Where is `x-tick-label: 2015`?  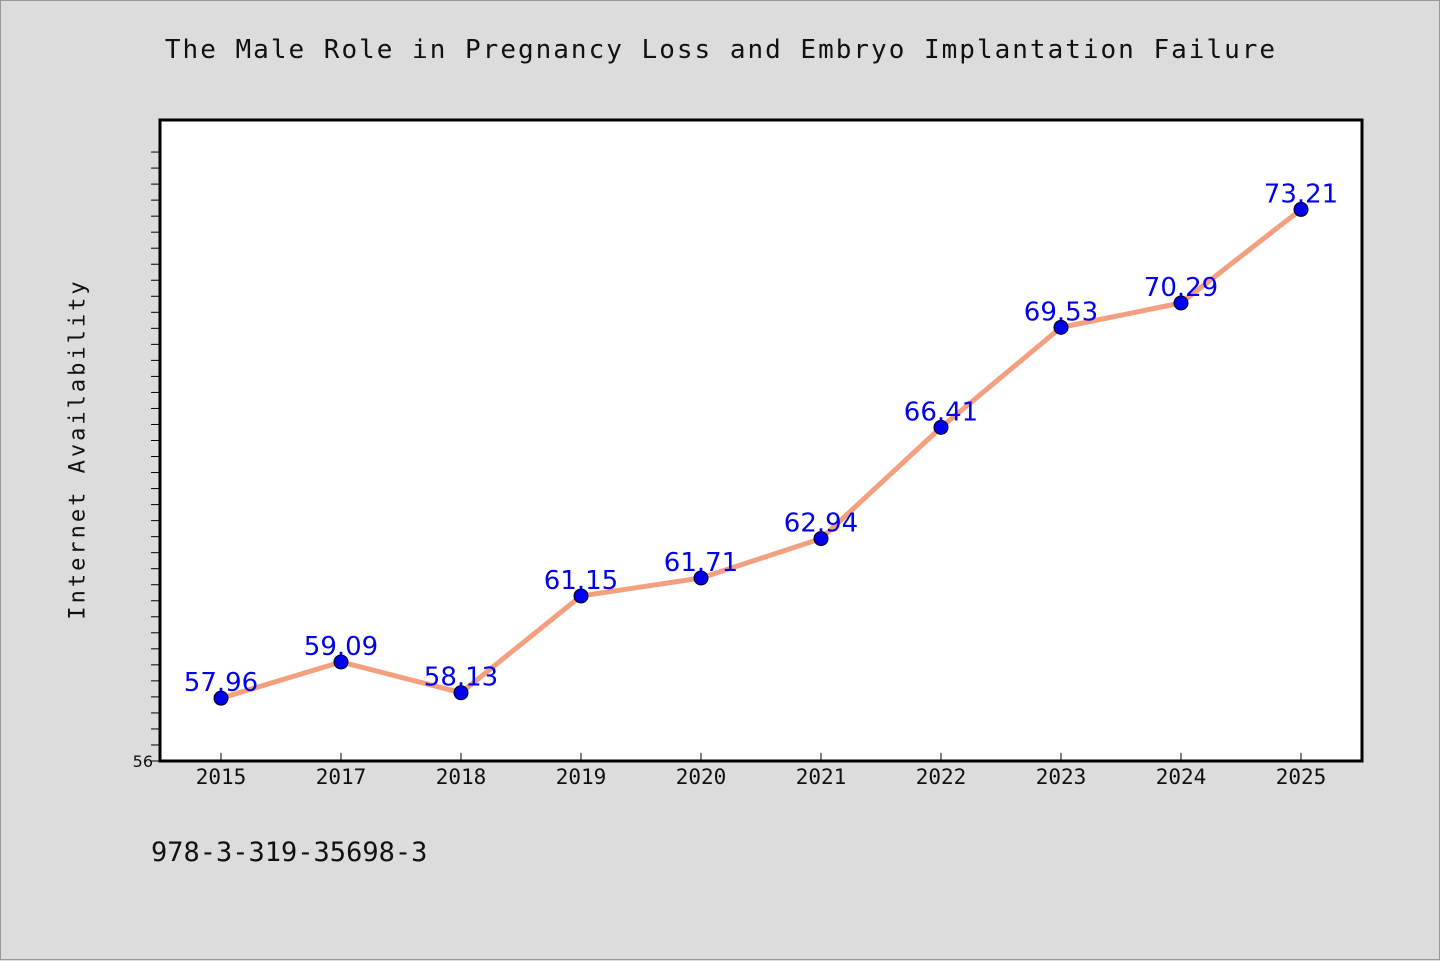
x-tick-label: 2015 is located at coordinates (221, 777).